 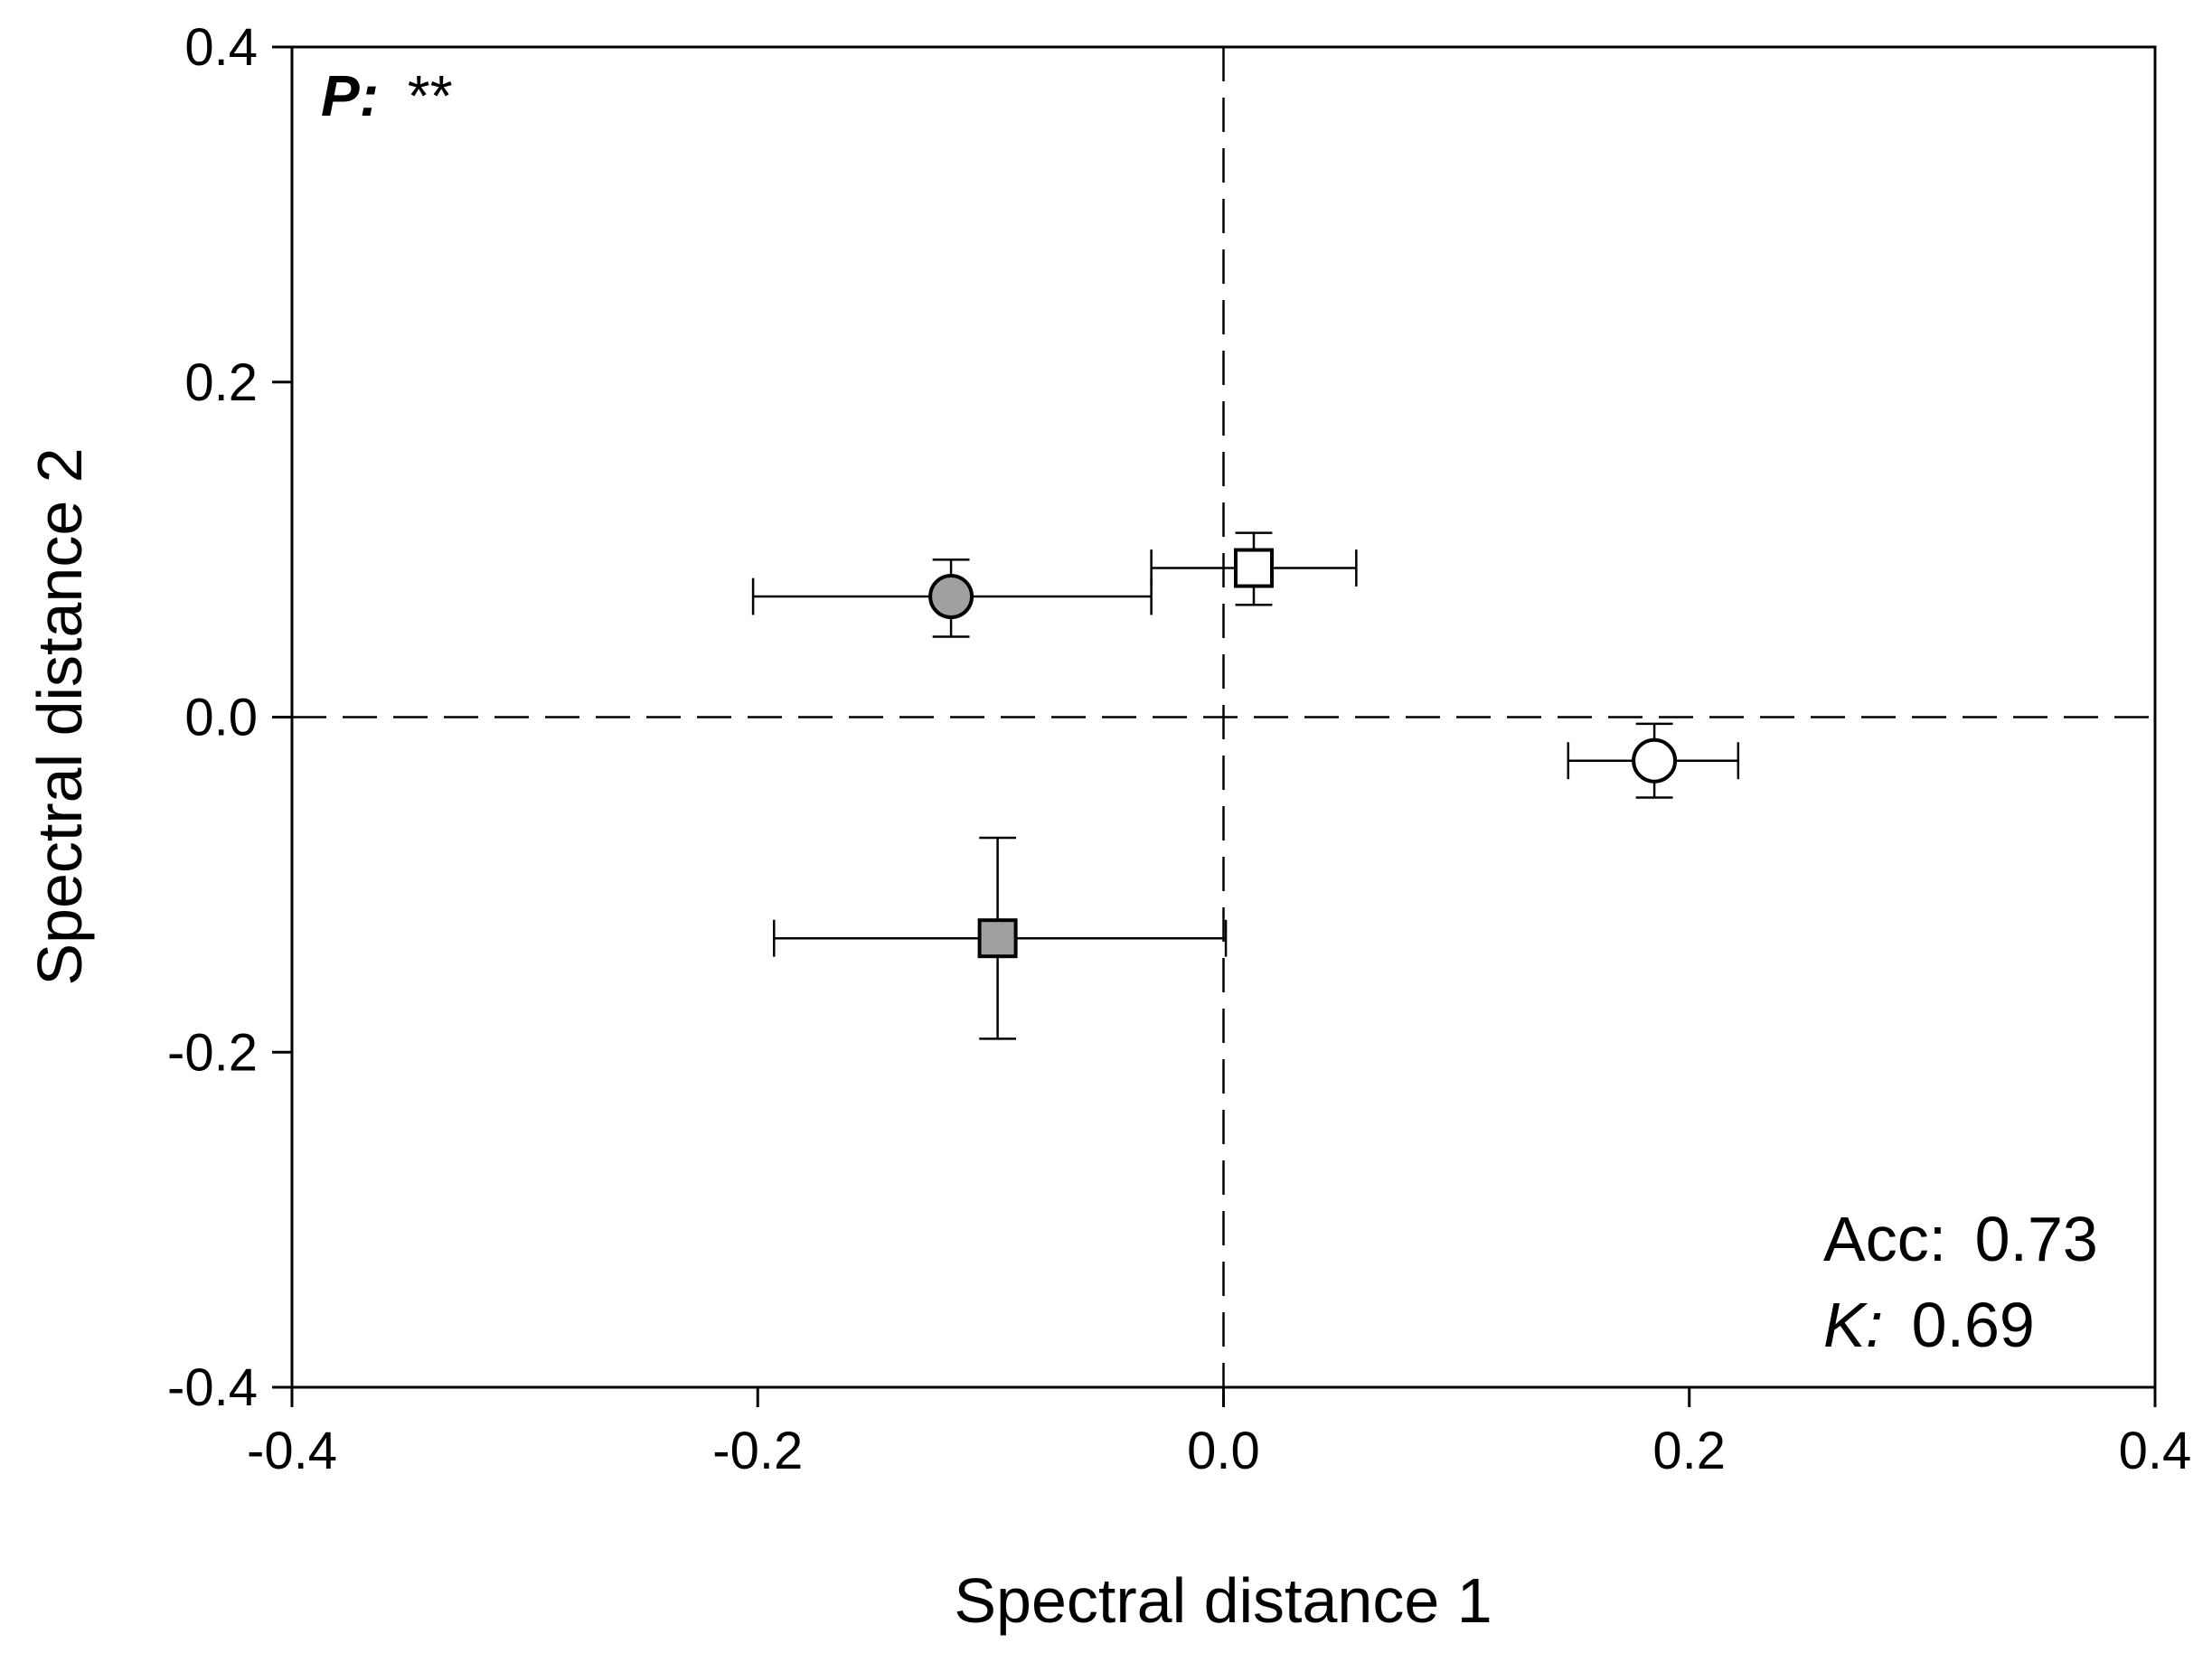 I want to click on acc-value: 0.73, so click(x=2036, y=1239).